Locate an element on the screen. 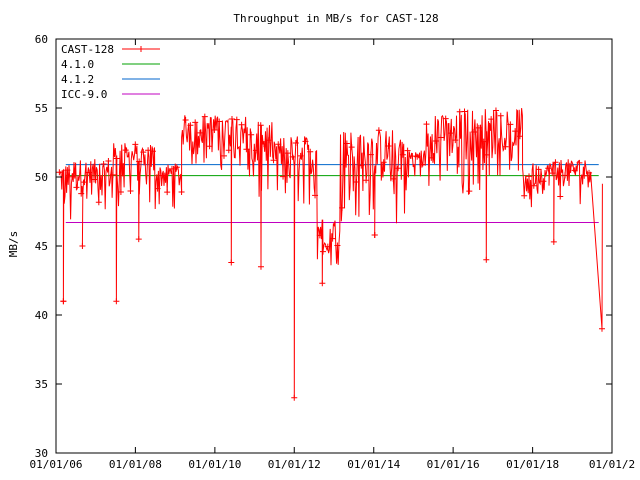  y-tick-label: 40 is located at coordinates (41, 315).